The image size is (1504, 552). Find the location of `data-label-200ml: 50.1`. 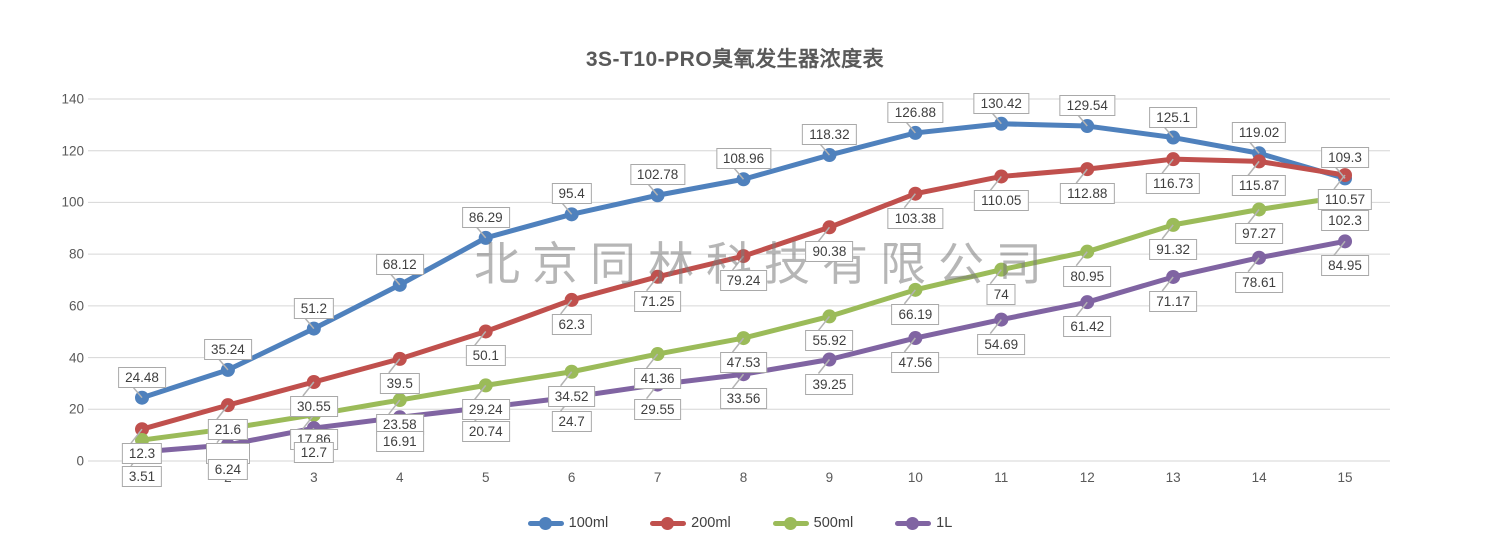

data-label-200ml: 50.1 is located at coordinates (485, 356).